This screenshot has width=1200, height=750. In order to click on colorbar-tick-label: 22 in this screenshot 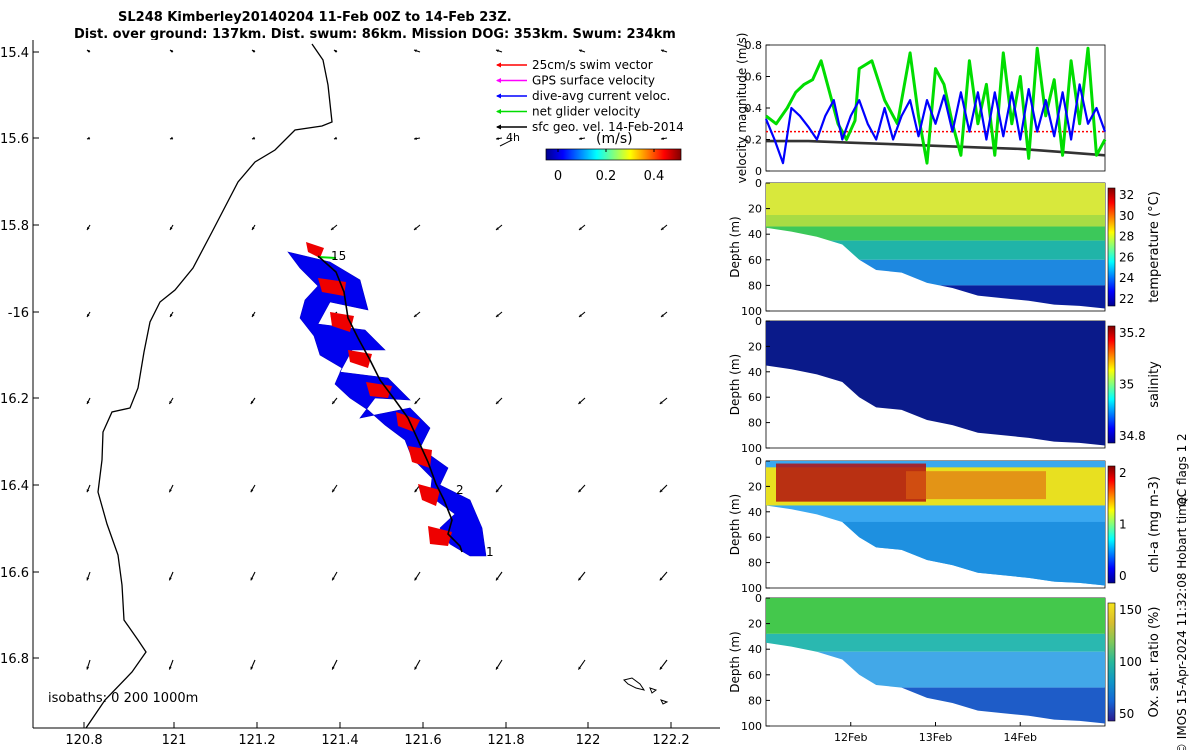, I will do `click(1126, 299)`.